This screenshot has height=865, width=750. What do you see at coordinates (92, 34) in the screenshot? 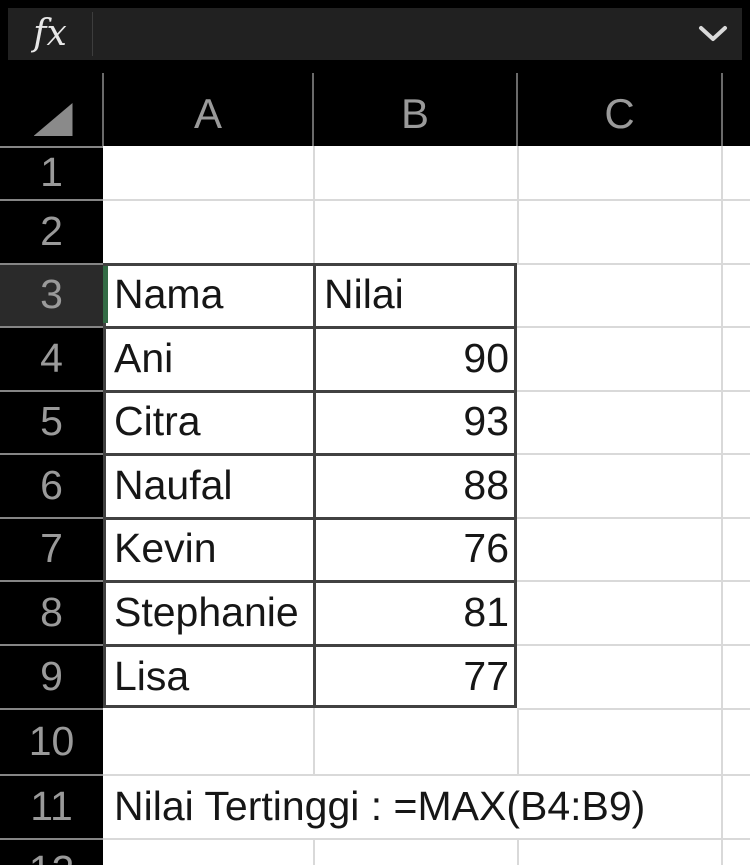
I see `formula-bar-divider` at bounding box center [92, 34].